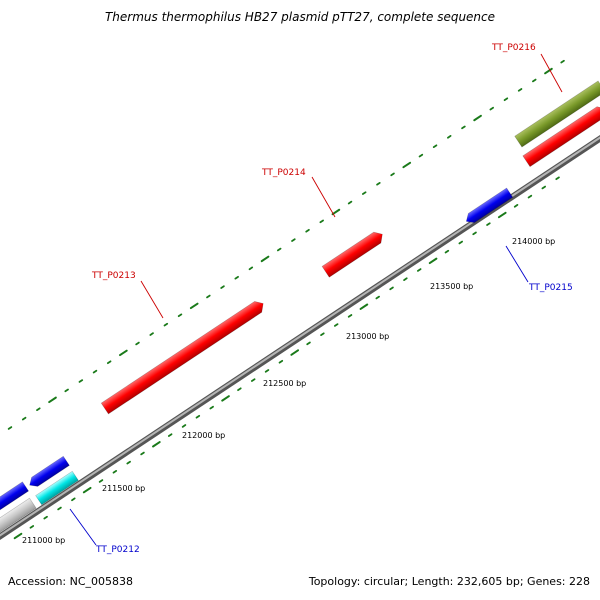 The height and width of the screenshot is (600, 600). I want to click on accession-text: Accession: NC_005838, so click(71, 581).